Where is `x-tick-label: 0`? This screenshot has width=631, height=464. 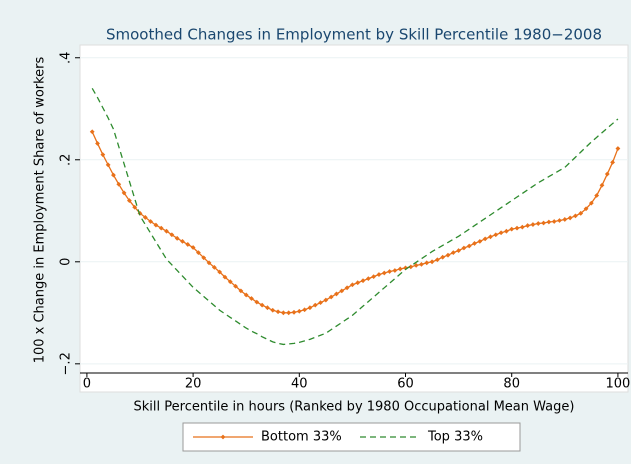
x-tick-label: 0 is located at coordinates (87, 384).